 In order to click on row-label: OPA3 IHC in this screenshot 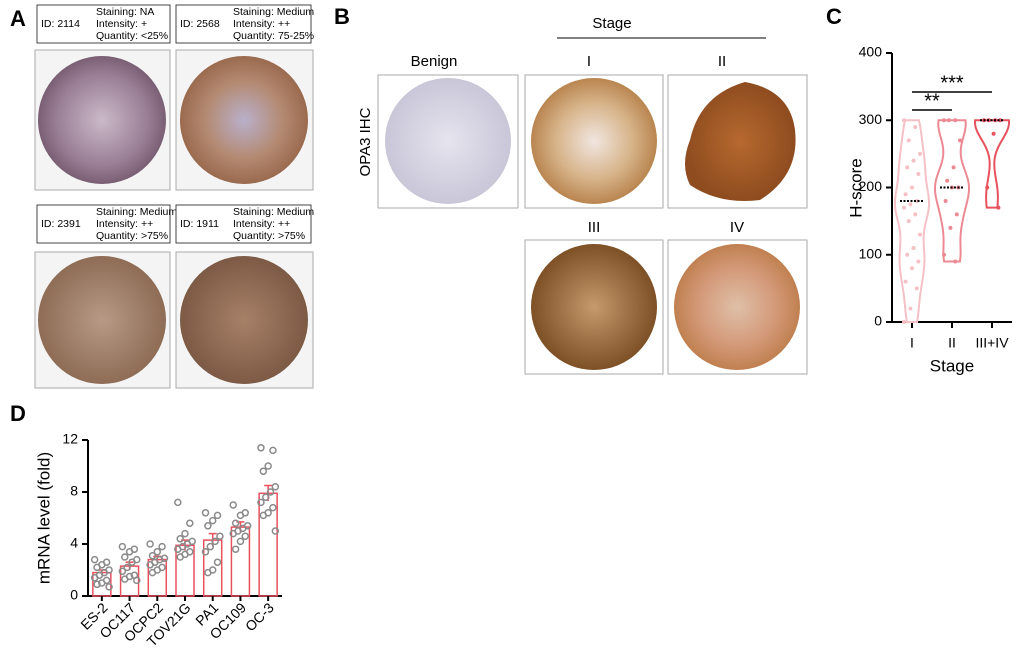, I will do `click(365, 141)`.